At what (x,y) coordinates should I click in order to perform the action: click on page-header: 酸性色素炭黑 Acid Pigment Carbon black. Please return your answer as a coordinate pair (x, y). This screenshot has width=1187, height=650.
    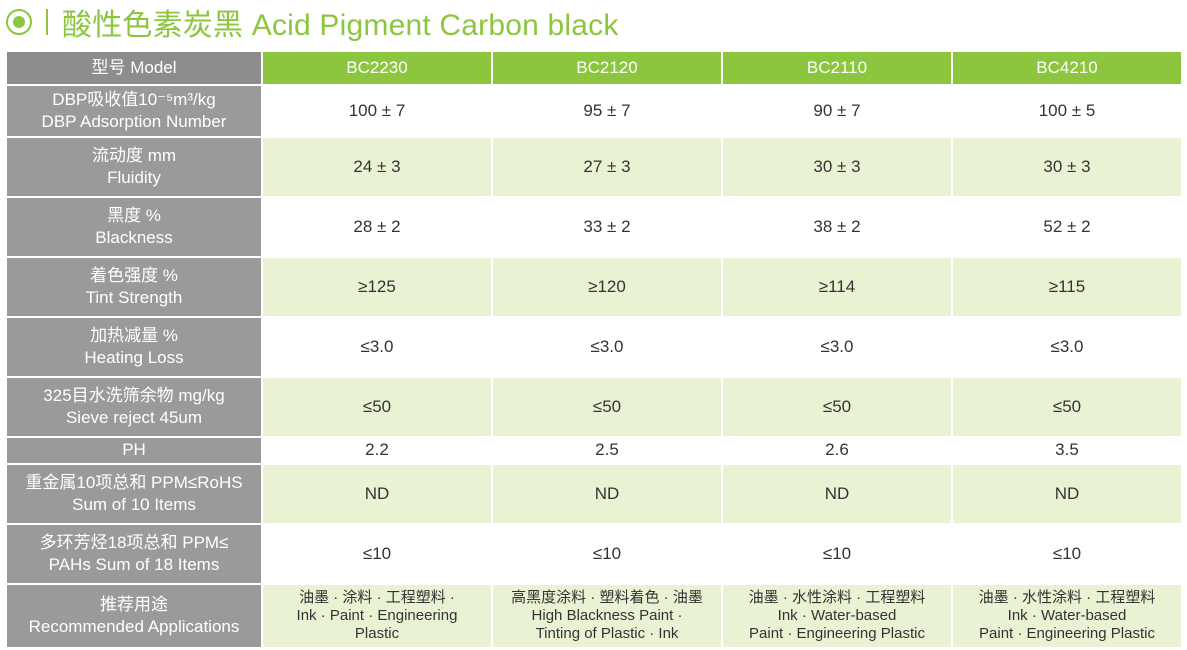
    Looking at the image, I should click on (593, 22).